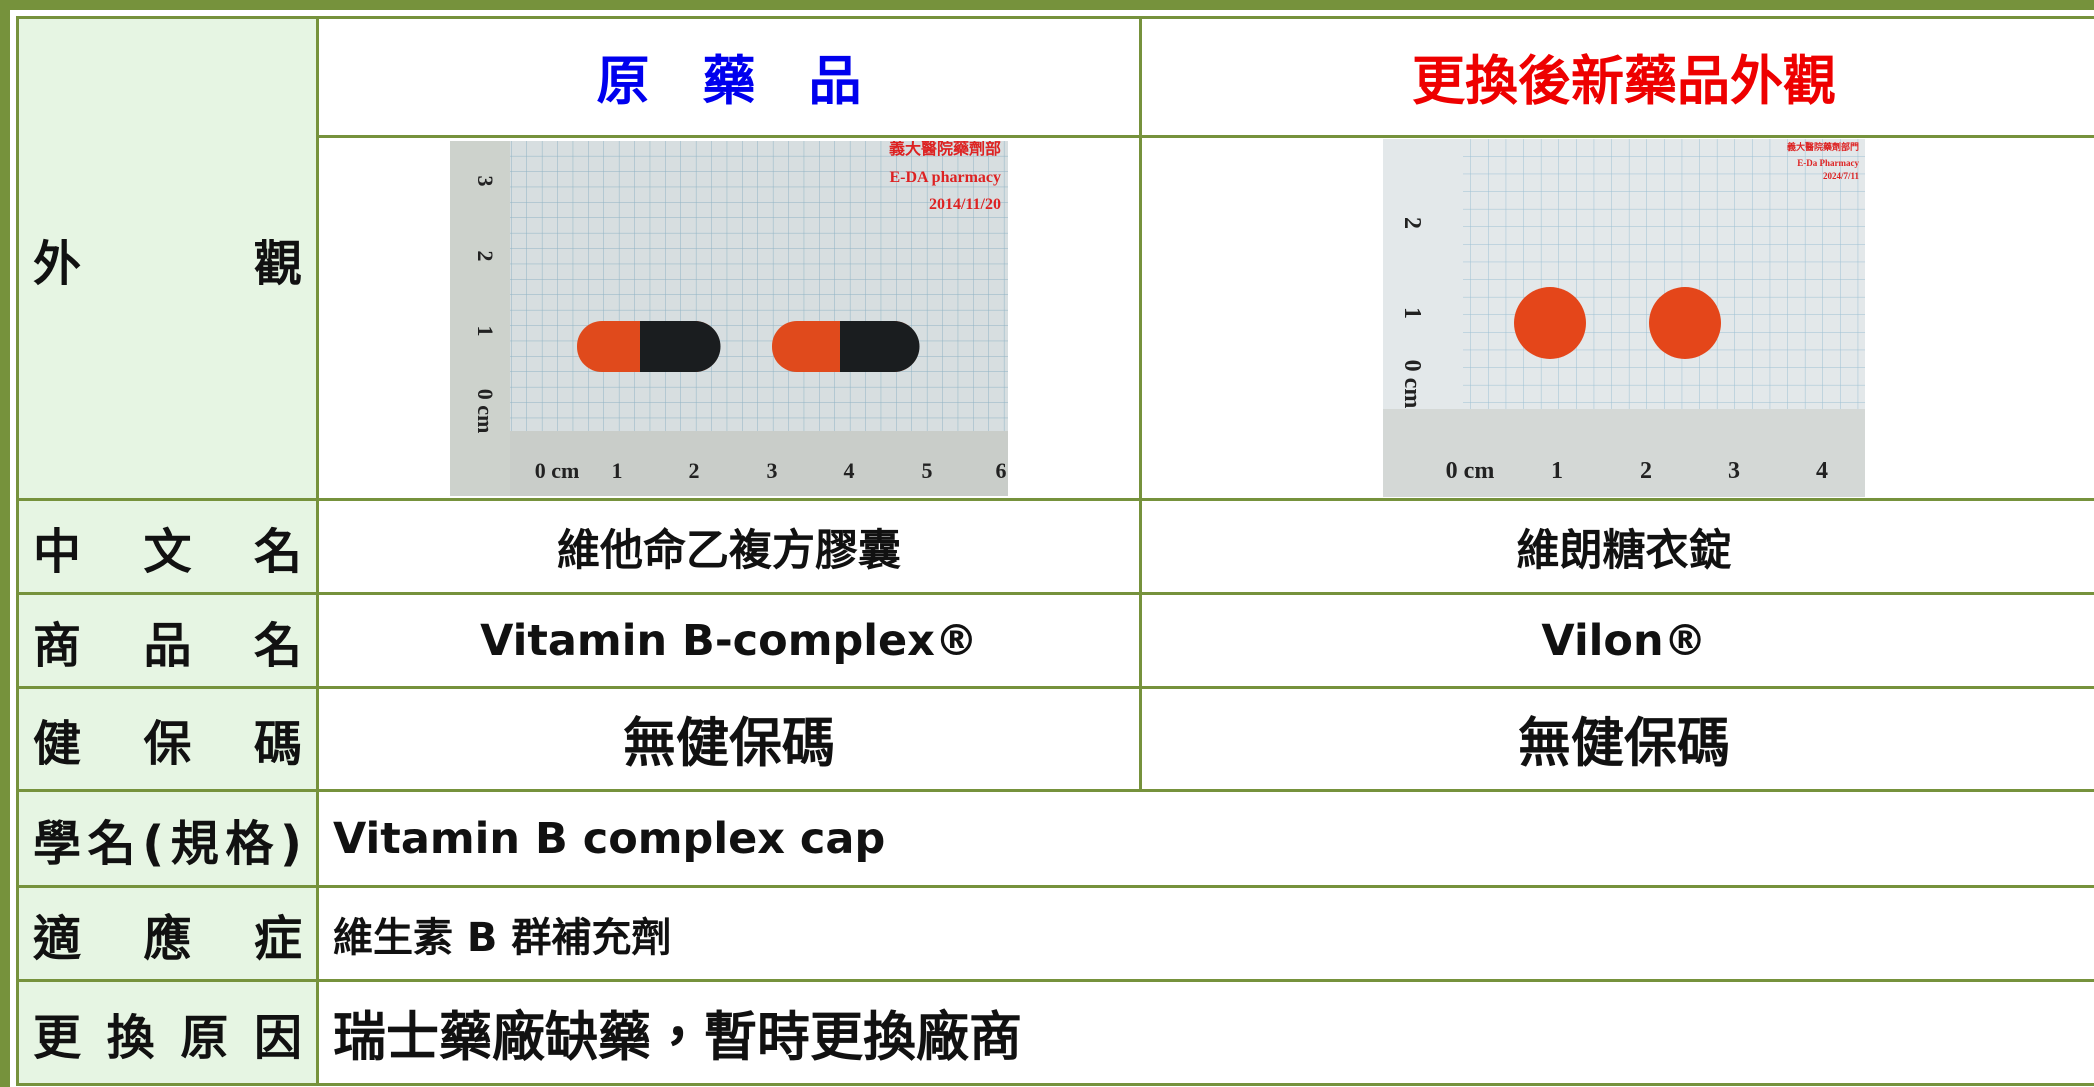  What do you see at coordinates (167, 838) in the screenshot?
I see `row-label: 學名(規格)` at bounding box center [167, 838].